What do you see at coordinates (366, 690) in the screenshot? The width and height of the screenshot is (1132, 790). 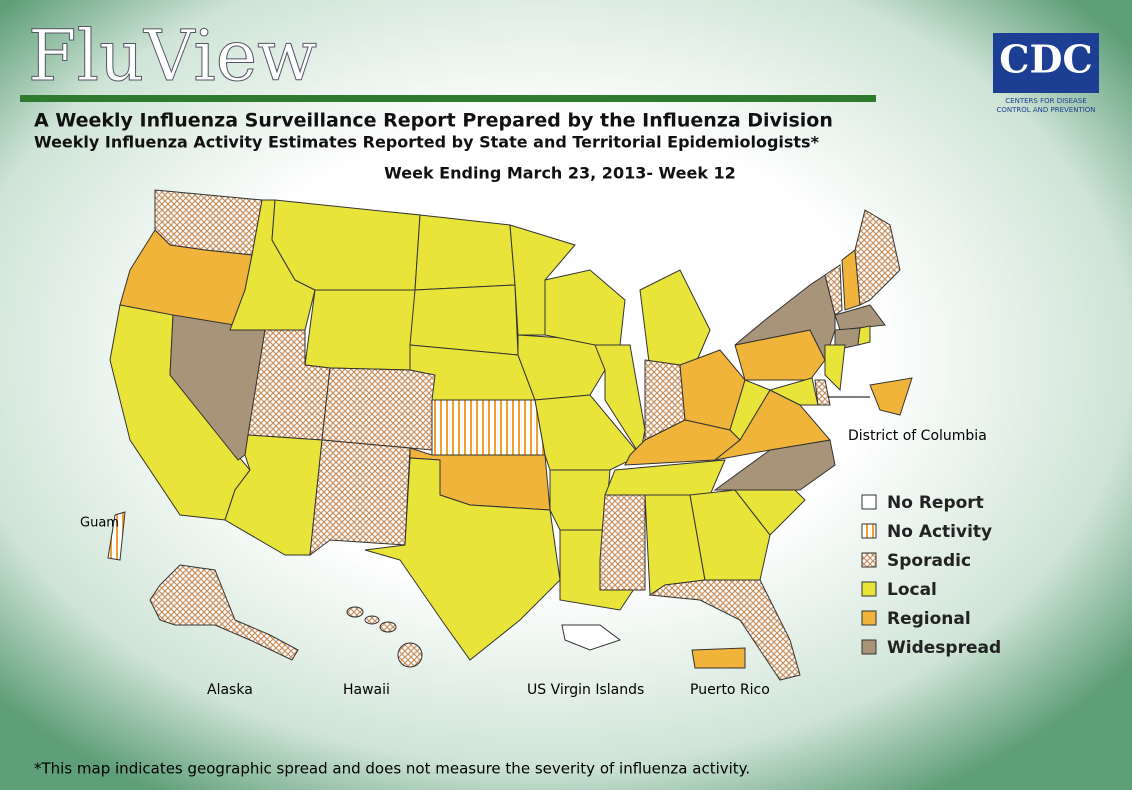 I see `region-label: Hawaii` at bounding box center [366, 690].